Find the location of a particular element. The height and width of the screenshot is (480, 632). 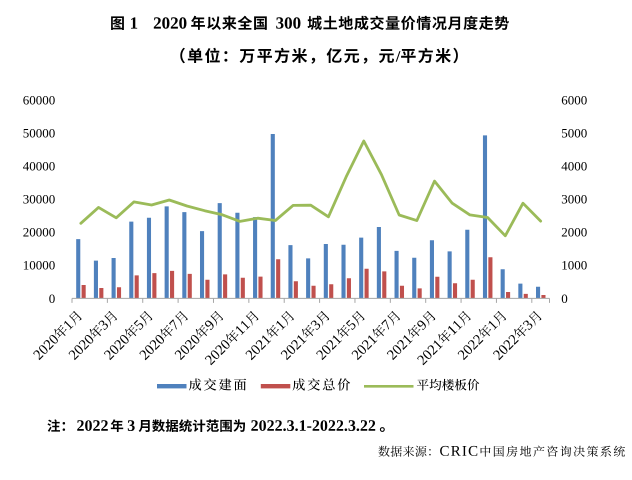

svg-text: 30000 is located at coordinates (39, 199).